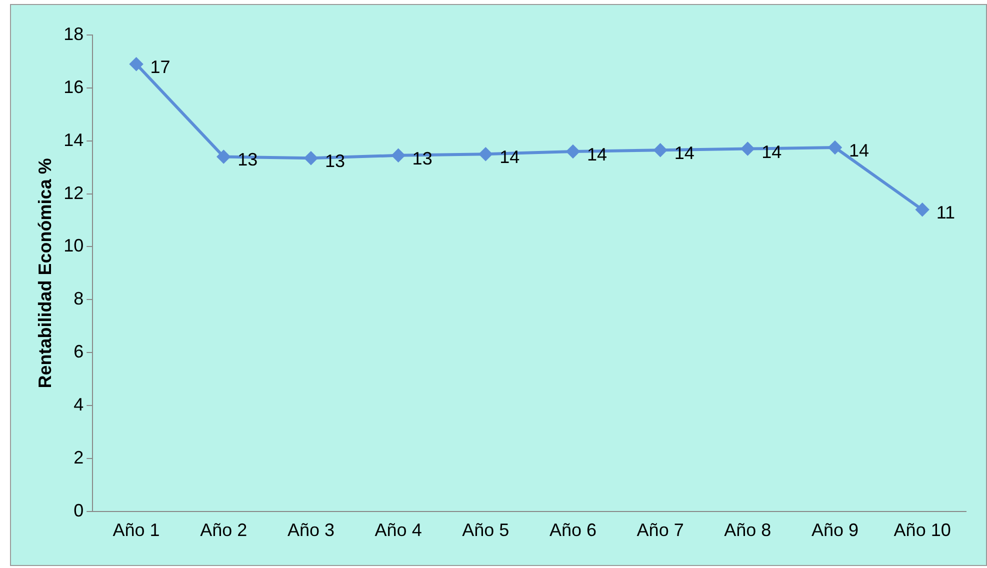 The image size is (987, 568). Describe the element at coordinates (835, 530) in the screenshot. I see `x-tick-label: Año 9` at that location.